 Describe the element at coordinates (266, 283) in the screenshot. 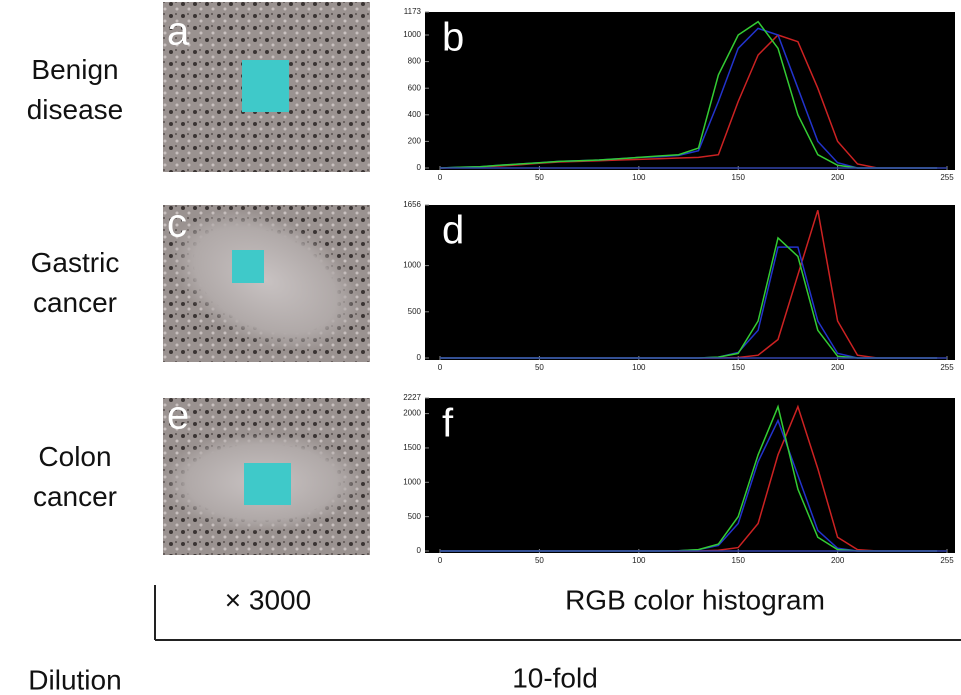

I see `micrograph-c` at that location.